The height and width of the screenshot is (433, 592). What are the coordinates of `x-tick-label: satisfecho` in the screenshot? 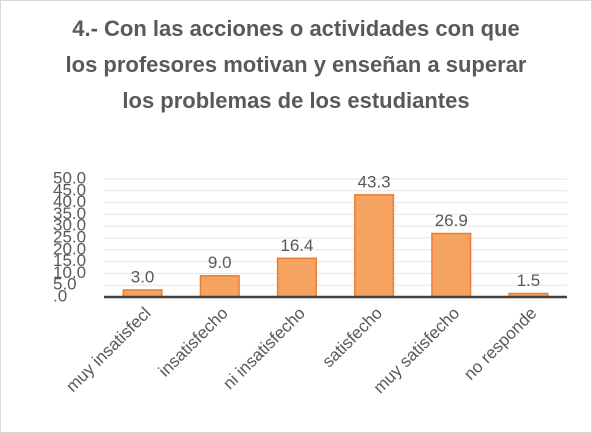 It's located at (353, 338).